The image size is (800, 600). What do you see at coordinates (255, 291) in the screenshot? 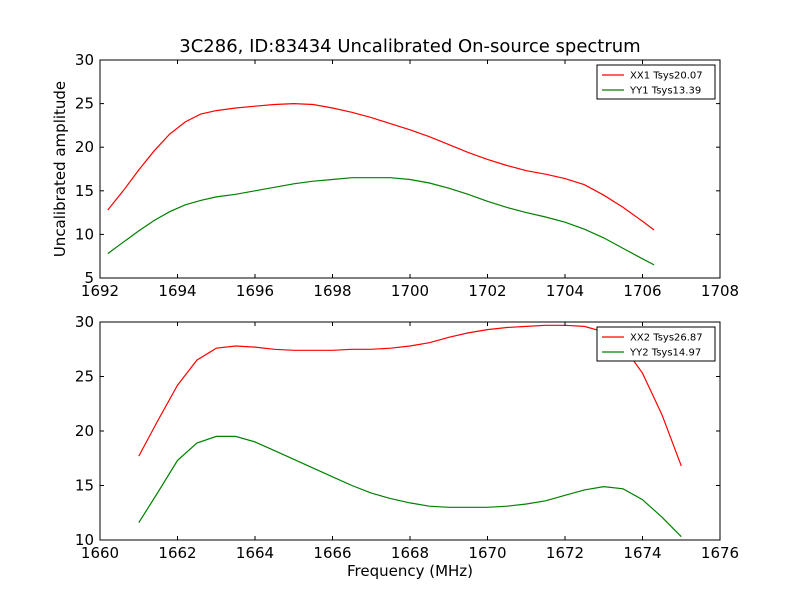
I see `x-tick-label: 1696` at bounding box center [255, 291].